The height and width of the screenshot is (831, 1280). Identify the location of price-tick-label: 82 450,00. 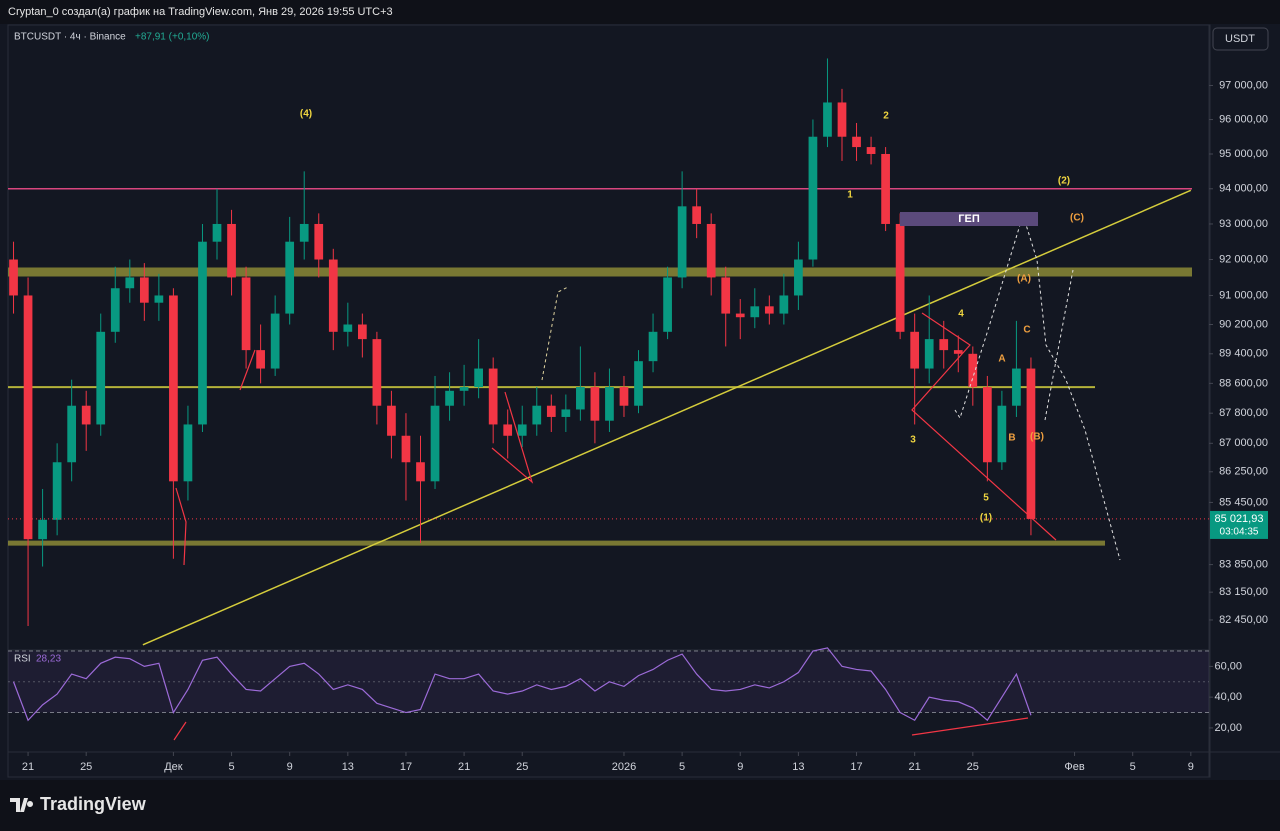
(1243, 620).